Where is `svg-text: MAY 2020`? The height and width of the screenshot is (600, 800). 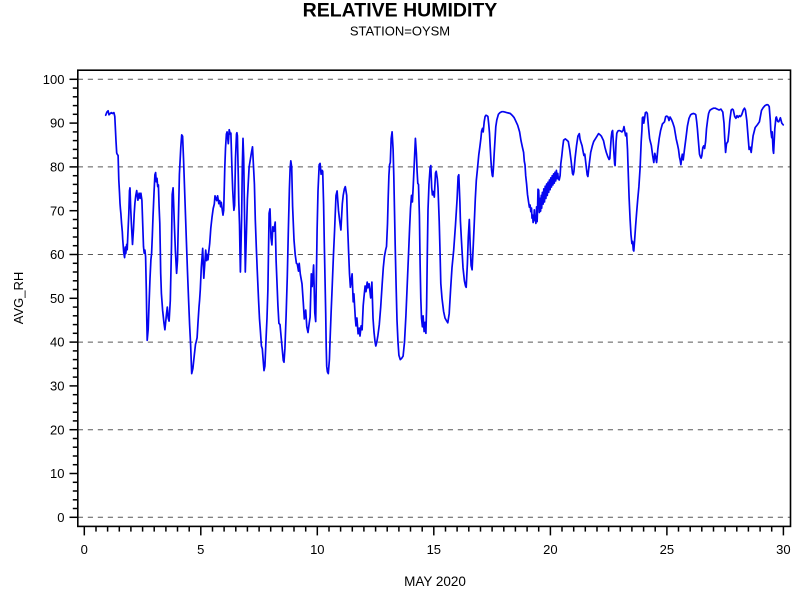
svg-text: MAY 2020 is located at coordinates (435, 581).